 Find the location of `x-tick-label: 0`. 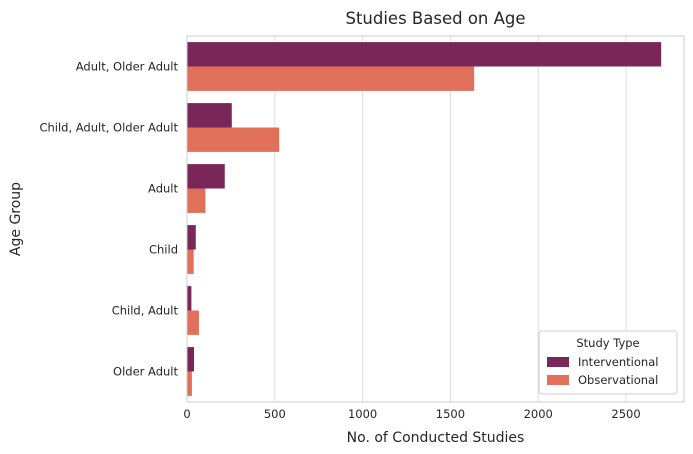

x-tick-label: 0 is located at coordinates (186, 414).